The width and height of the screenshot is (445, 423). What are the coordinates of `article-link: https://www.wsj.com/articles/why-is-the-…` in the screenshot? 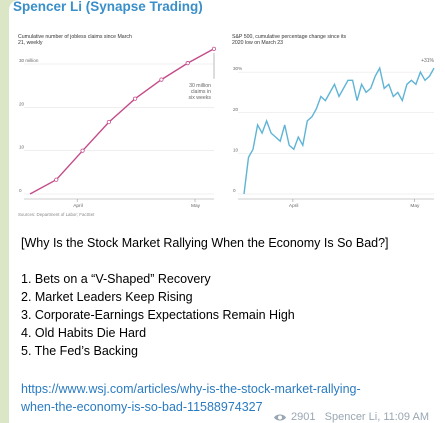 It's located at (226, 398).